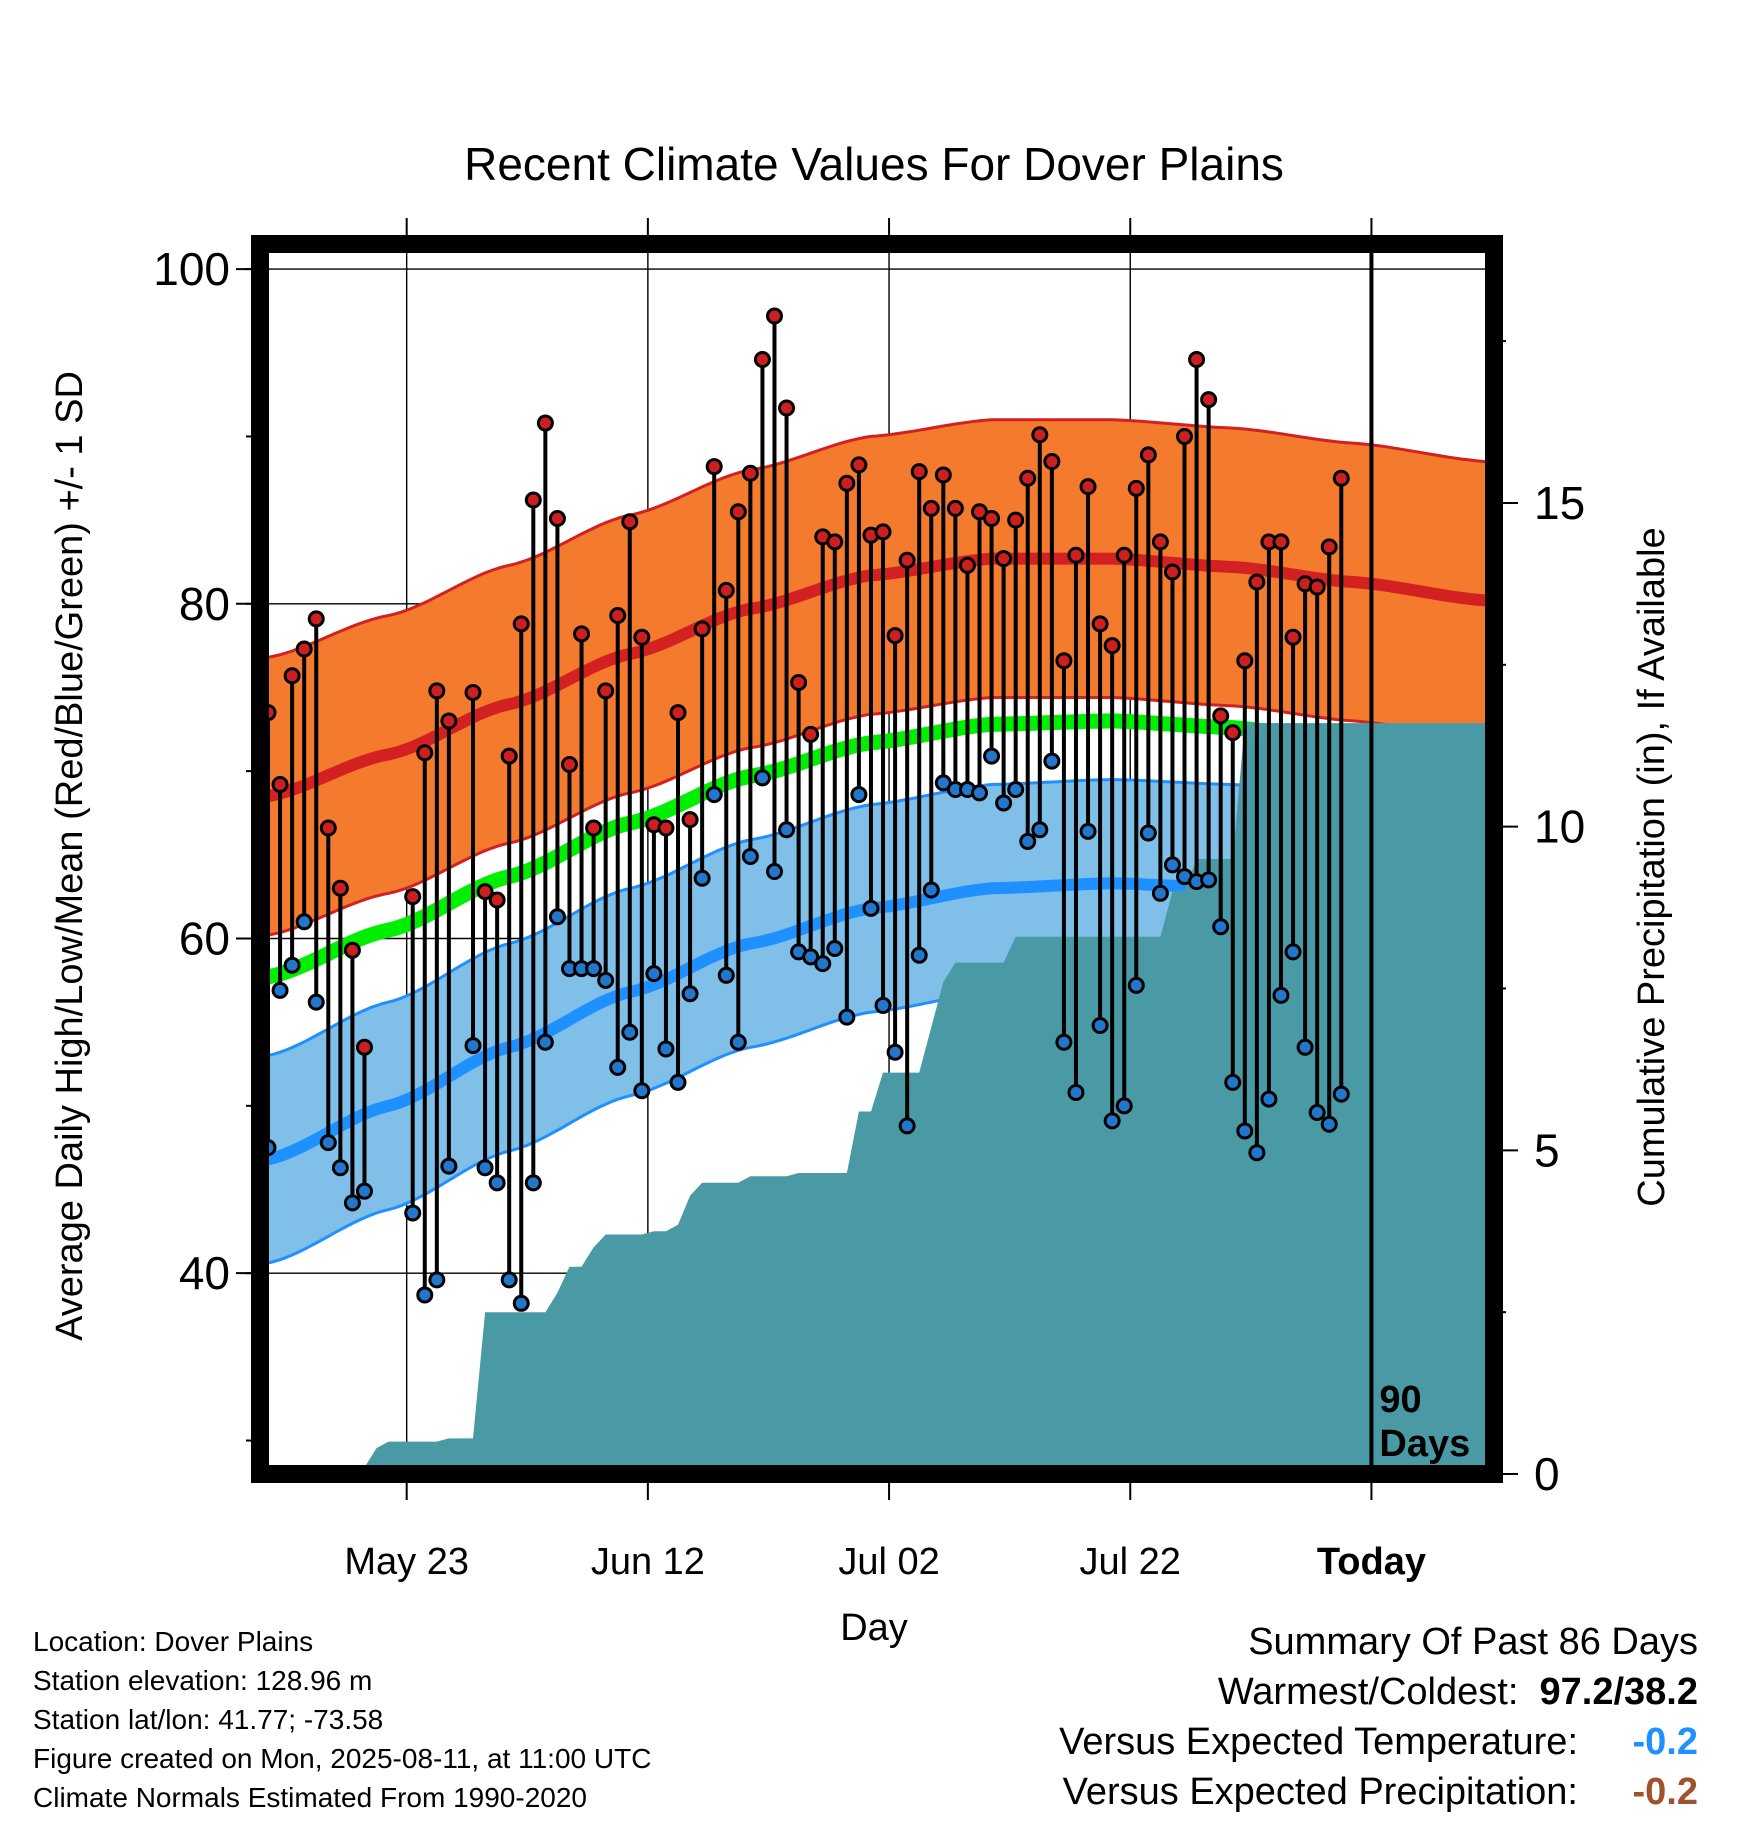 This screenshot has width=1748, height=1828. What do you see at coordinates (310, 1797) in the screenshot?
I see `info-normals: Climate Normals Estimated From 1990-2020` at bounding box center [310, 1797].